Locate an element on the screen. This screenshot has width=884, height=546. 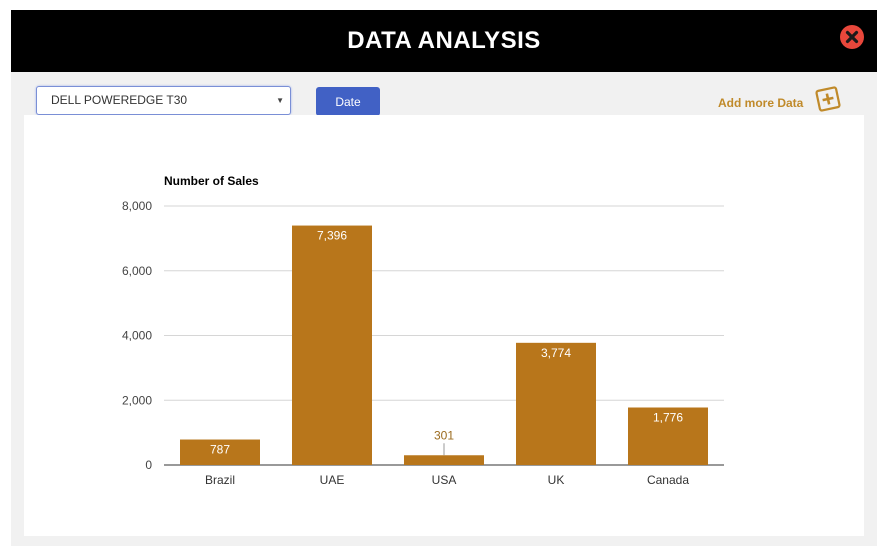
modal-title: DATA ANALYSIS is located at coordinates (444, 40).